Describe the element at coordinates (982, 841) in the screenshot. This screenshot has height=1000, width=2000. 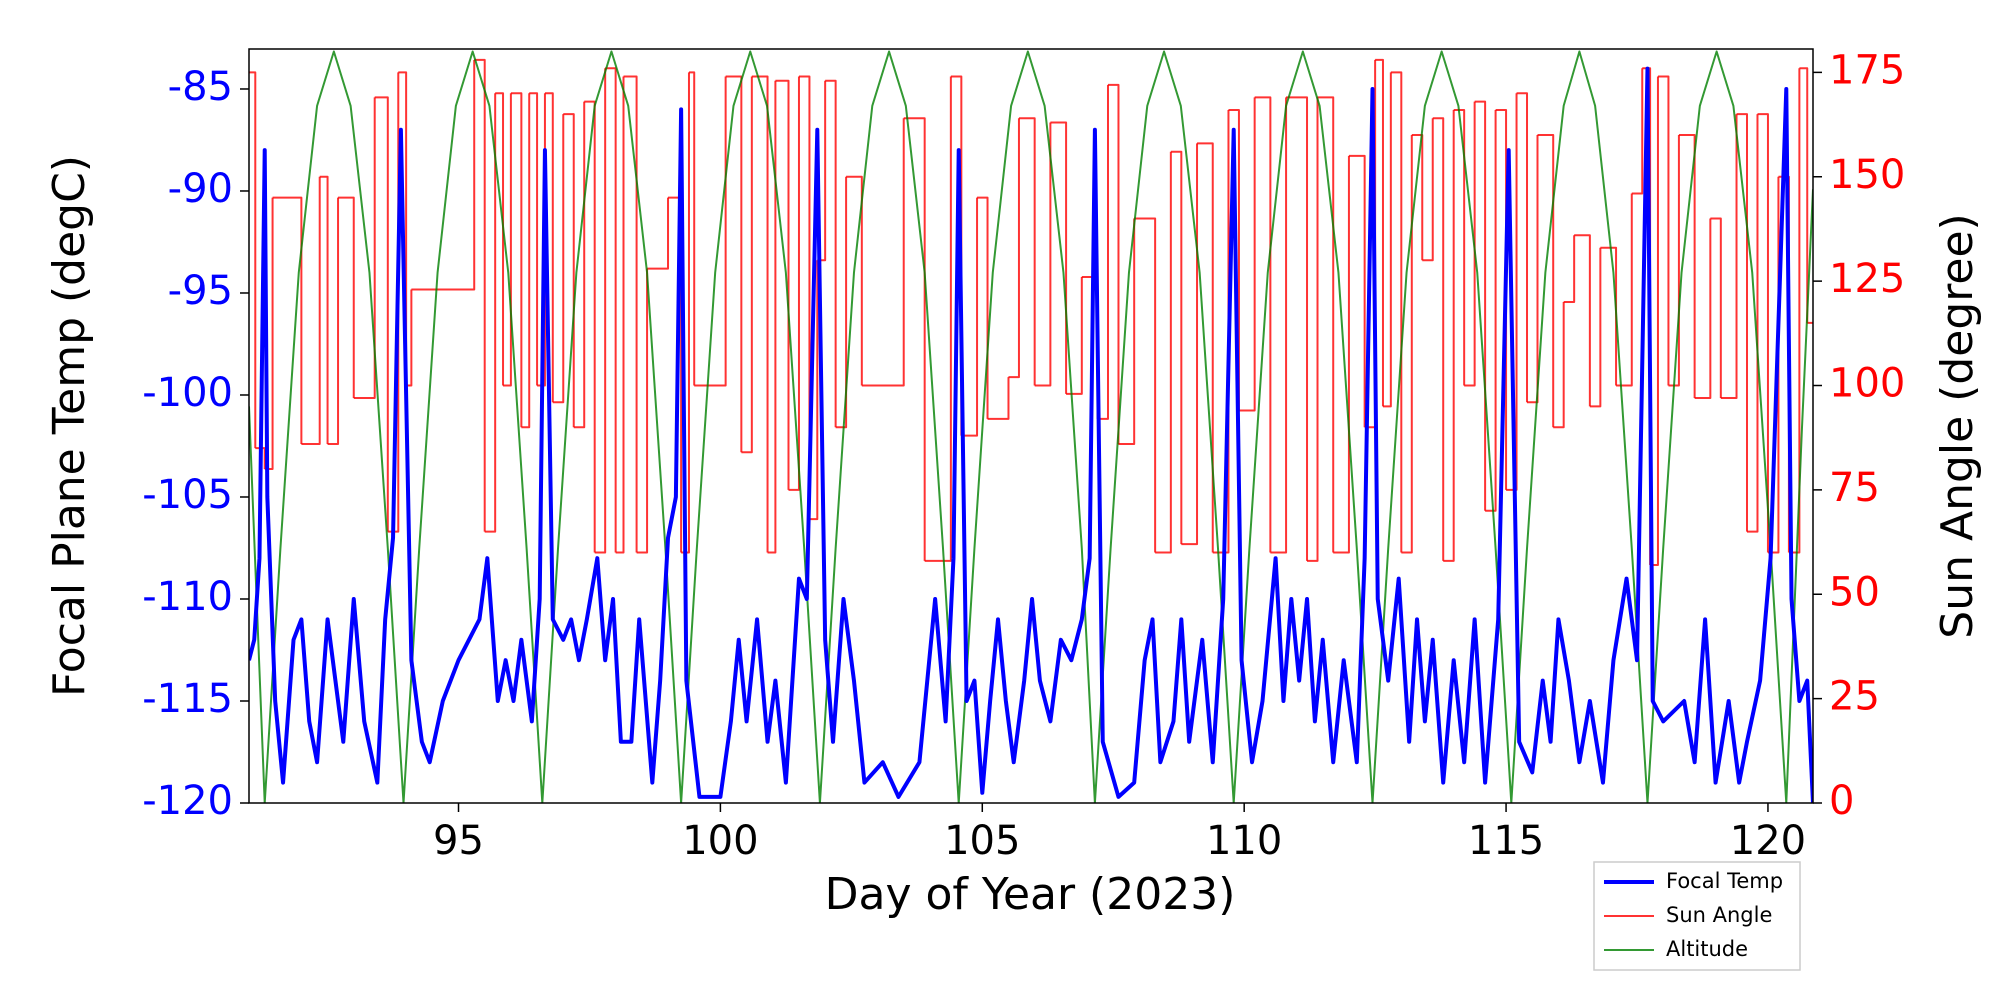
I see `x-tick-label: 105` at that location.